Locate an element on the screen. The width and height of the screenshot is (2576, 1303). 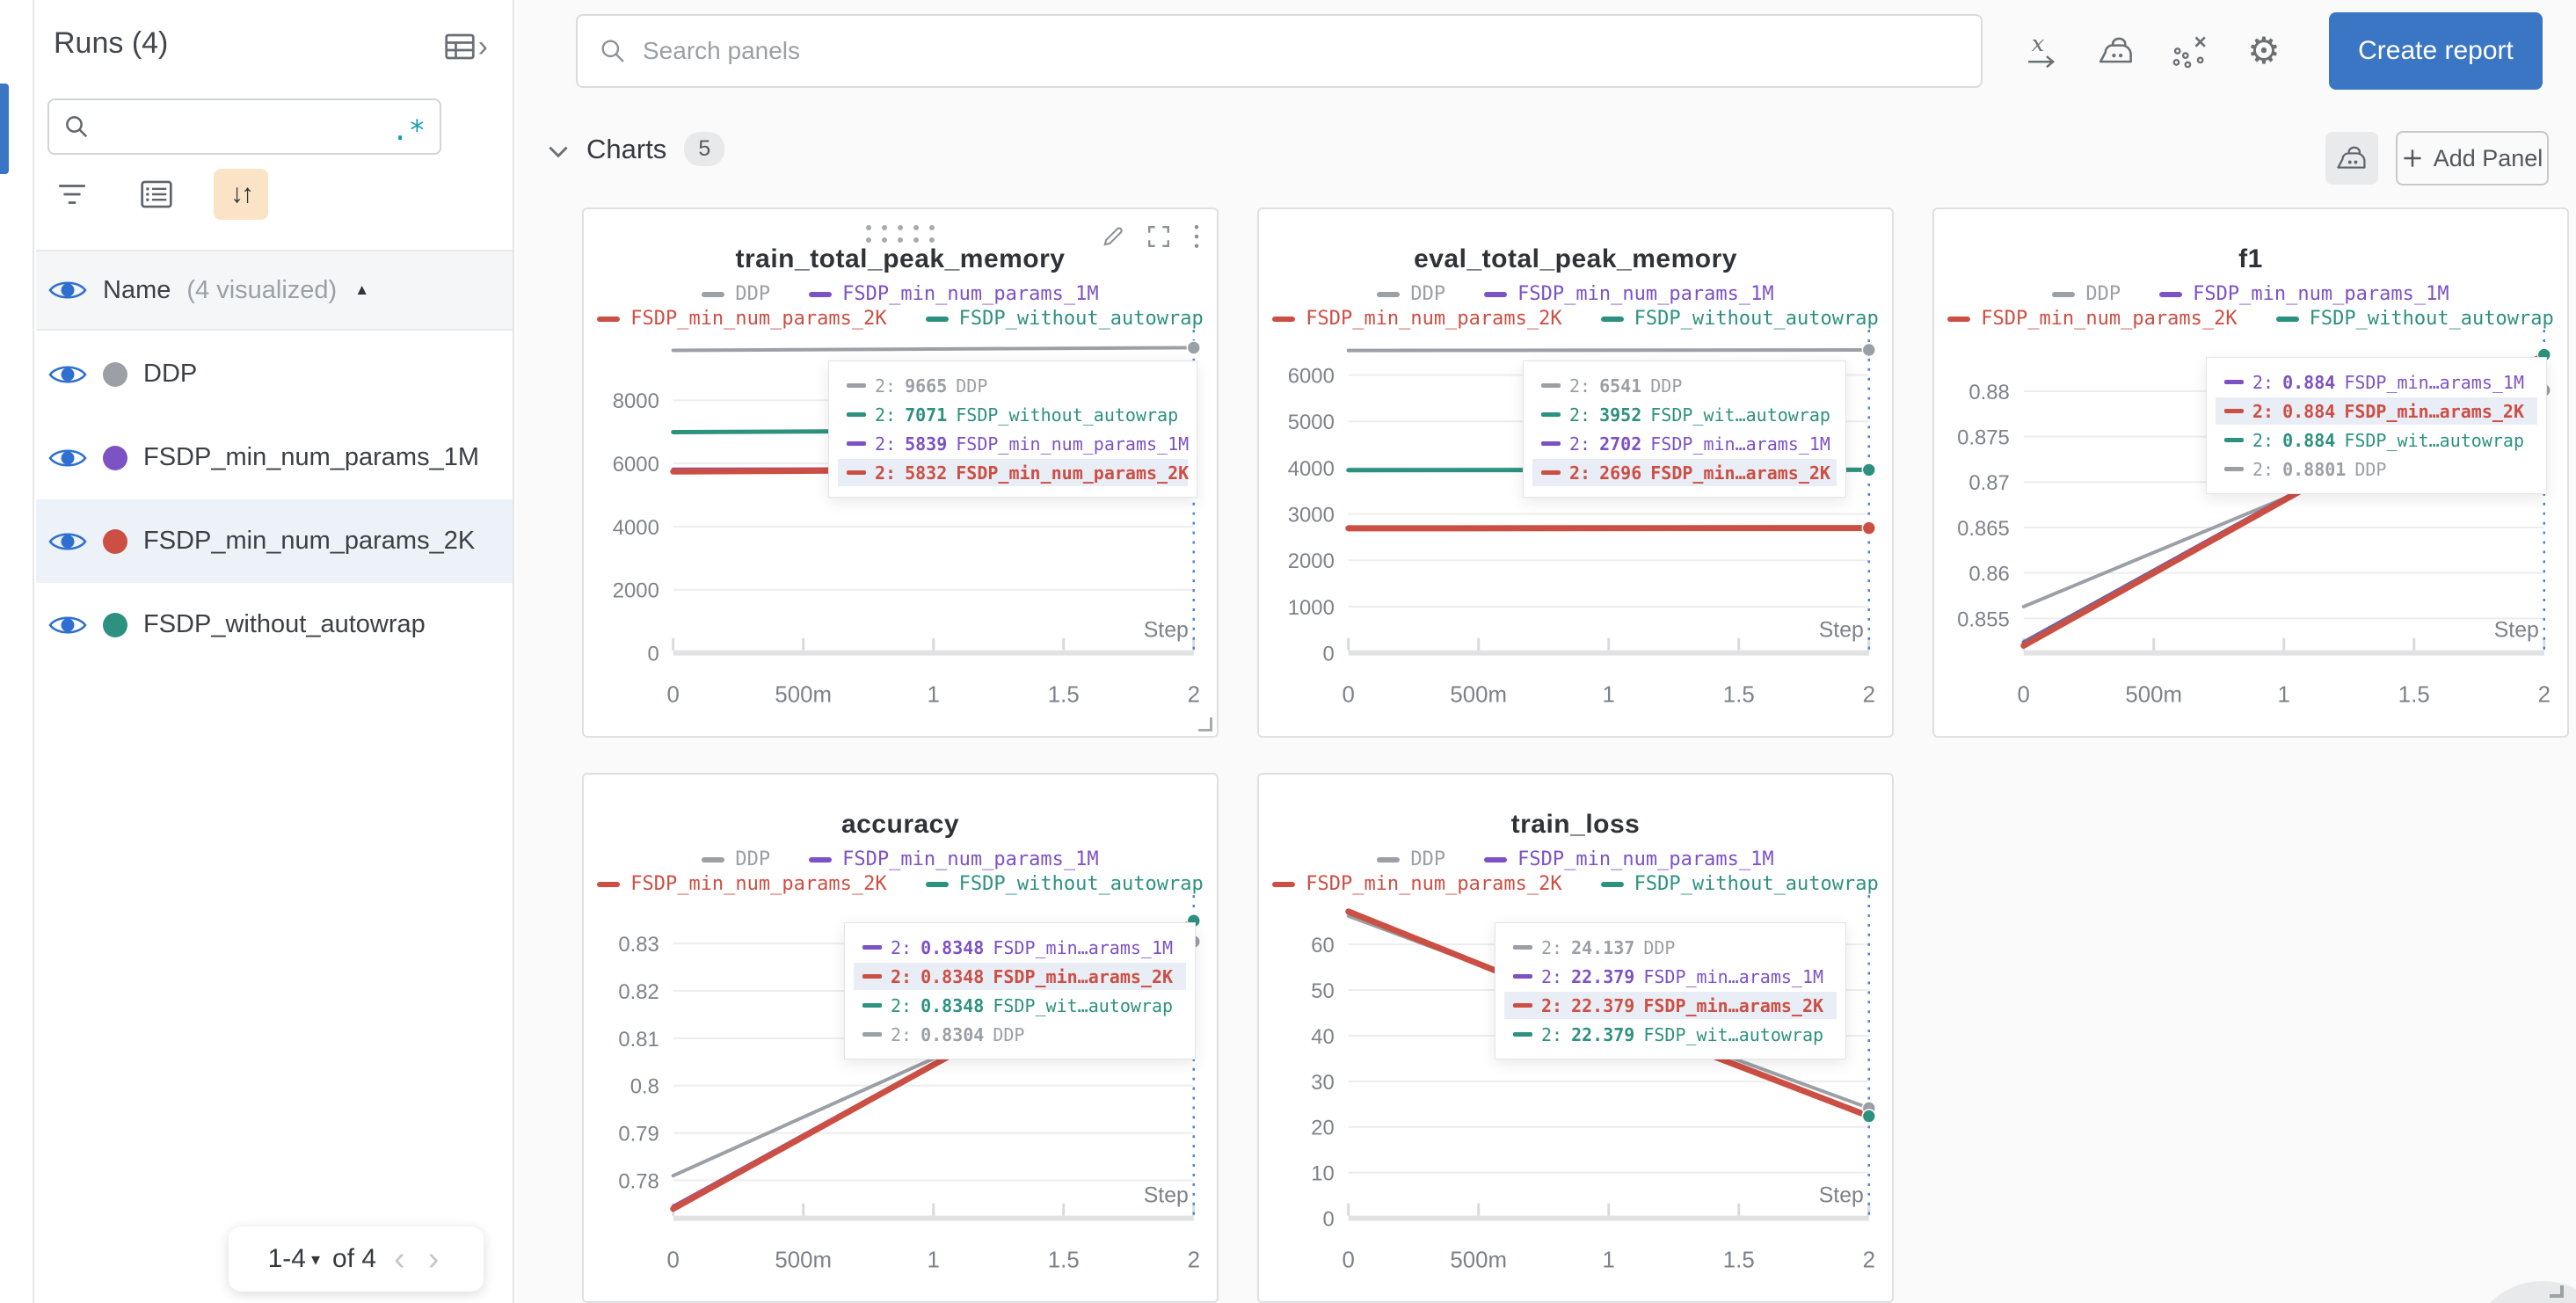
kebab-menu-icon is located at coordinates (1196, 237).